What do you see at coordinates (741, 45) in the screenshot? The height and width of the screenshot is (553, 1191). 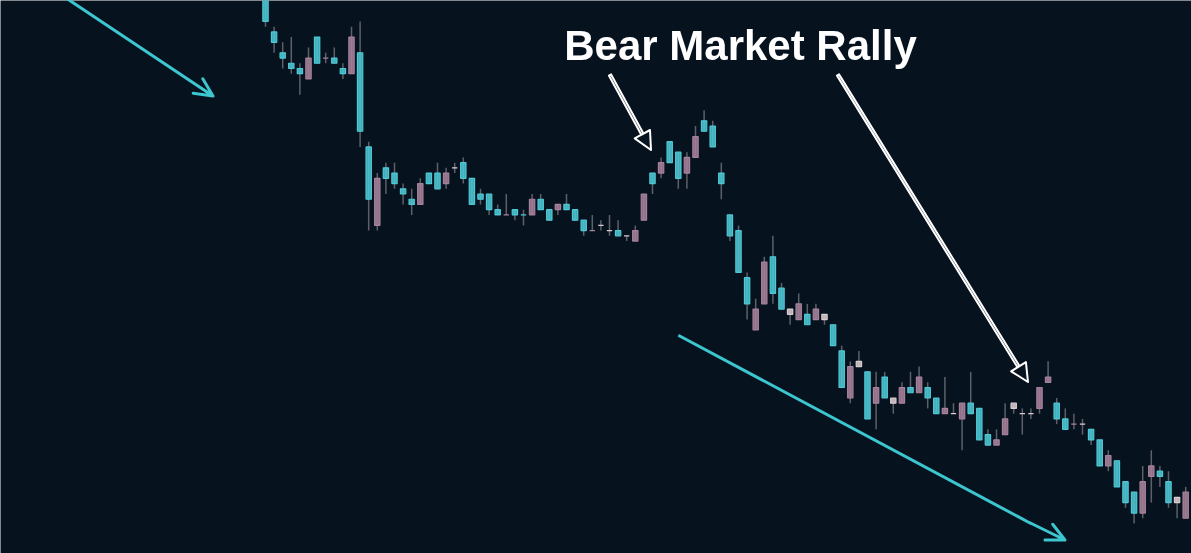 I see `annotation: Bear Market Rally` at bounding box center [741, 45].